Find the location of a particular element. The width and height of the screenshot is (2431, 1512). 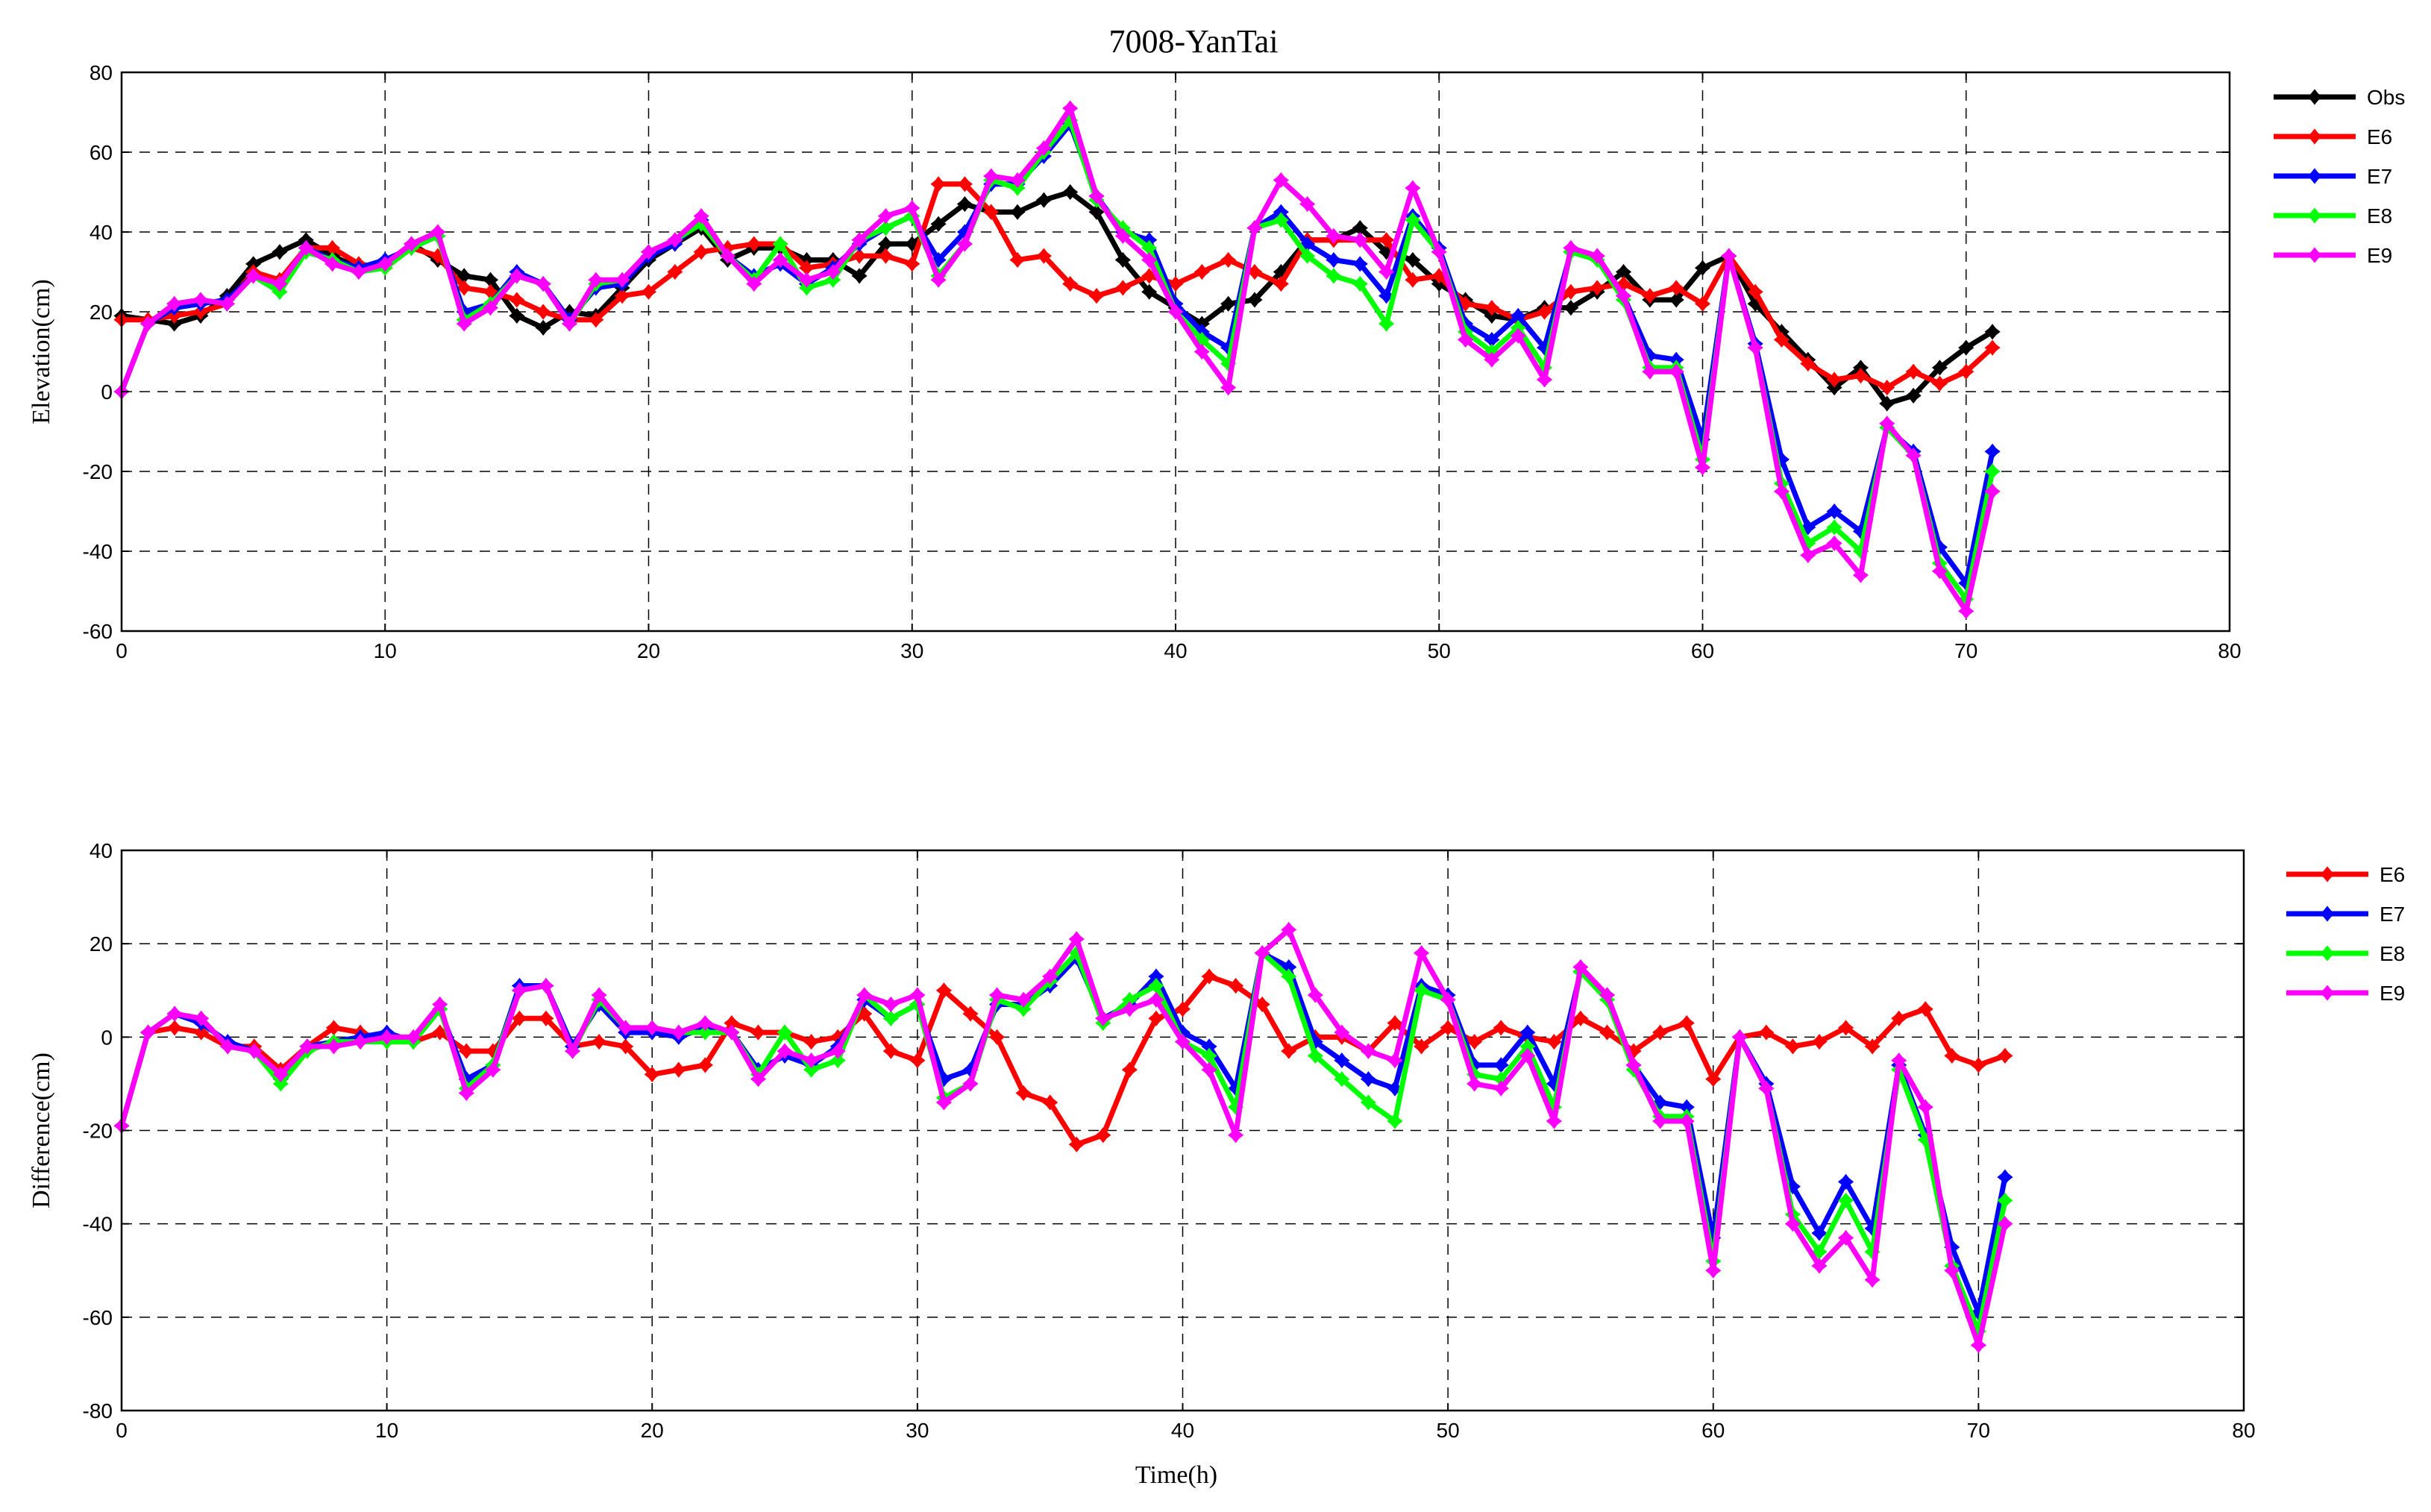

x-tick-label: 10 is located at coordinates (386, 1430).